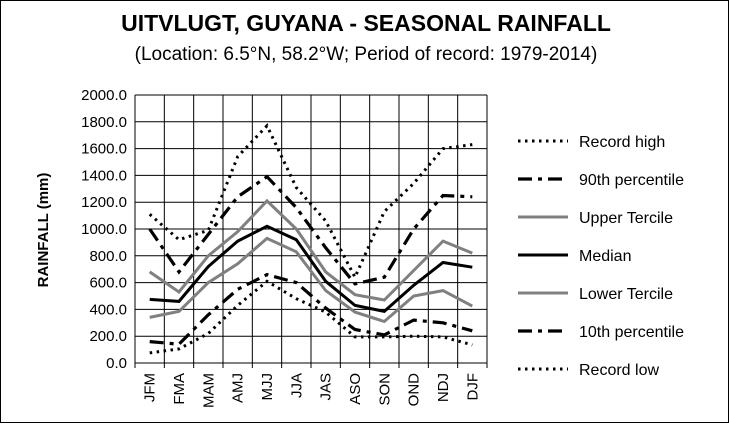  I want to click on series-line-upper-tercile, so click(310, 250).